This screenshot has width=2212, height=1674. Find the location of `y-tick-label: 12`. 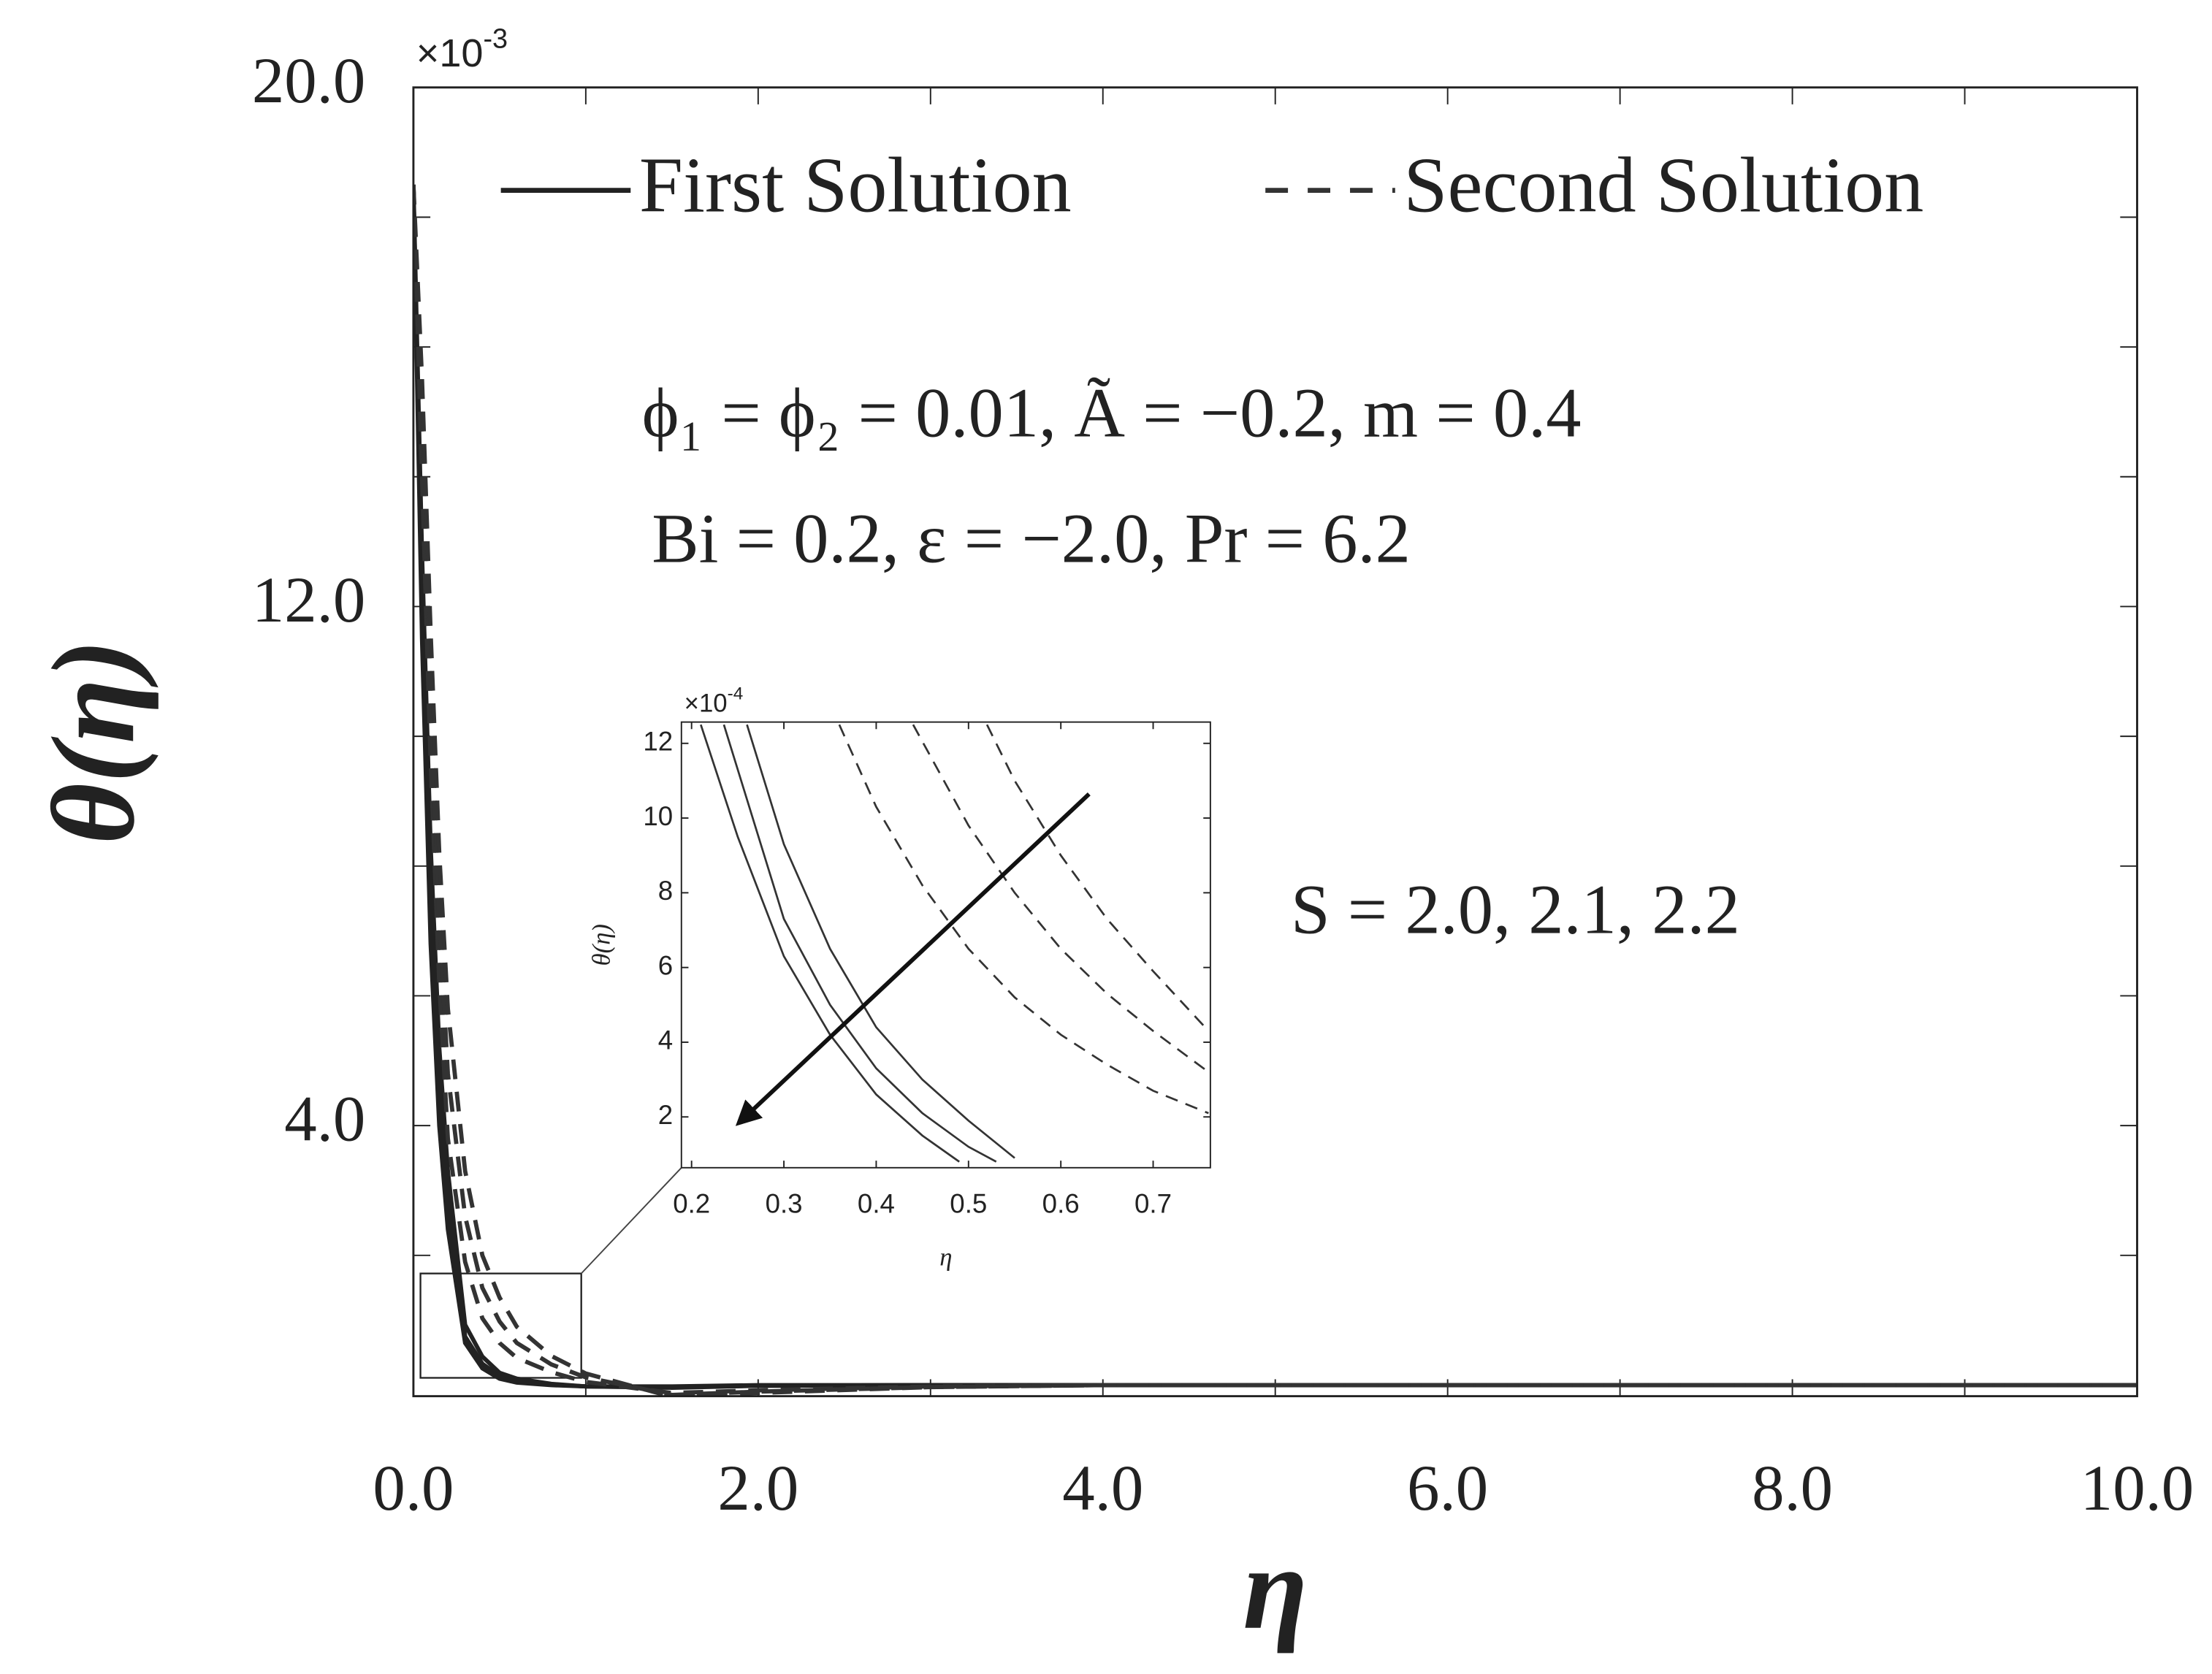

y-tick-label: 12 is located at coordinates (658, 741).